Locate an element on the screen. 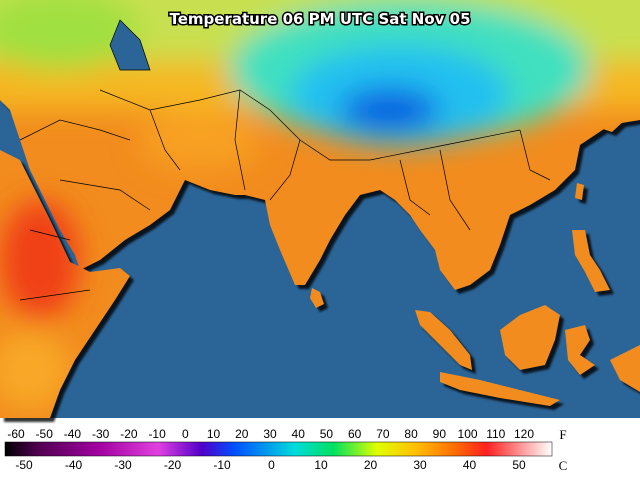 Image resolution: width=640 pixels, height=480 pixels. fahrenheit-label: 120 is located at coordinates (524, 434).